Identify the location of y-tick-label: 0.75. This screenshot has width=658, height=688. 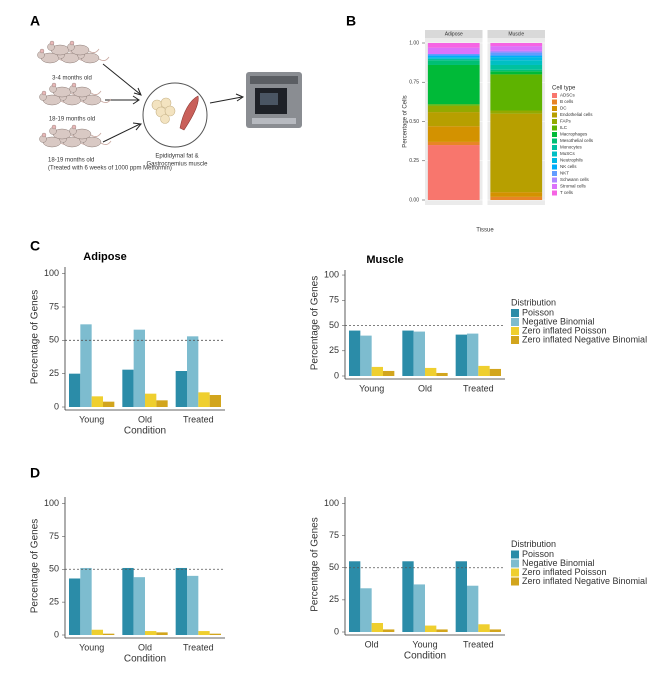
(414, 83).